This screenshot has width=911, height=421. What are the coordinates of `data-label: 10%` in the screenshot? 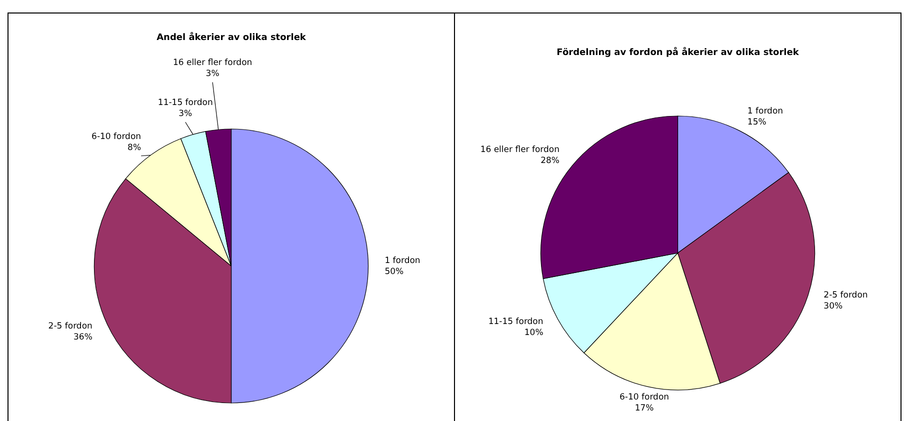 It's located at (534, 333).